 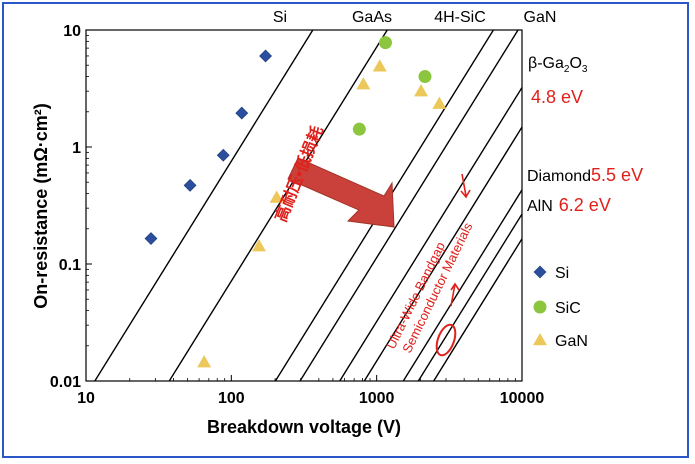 I want to click on legend-marker-gan, so click(x=540, y=339).